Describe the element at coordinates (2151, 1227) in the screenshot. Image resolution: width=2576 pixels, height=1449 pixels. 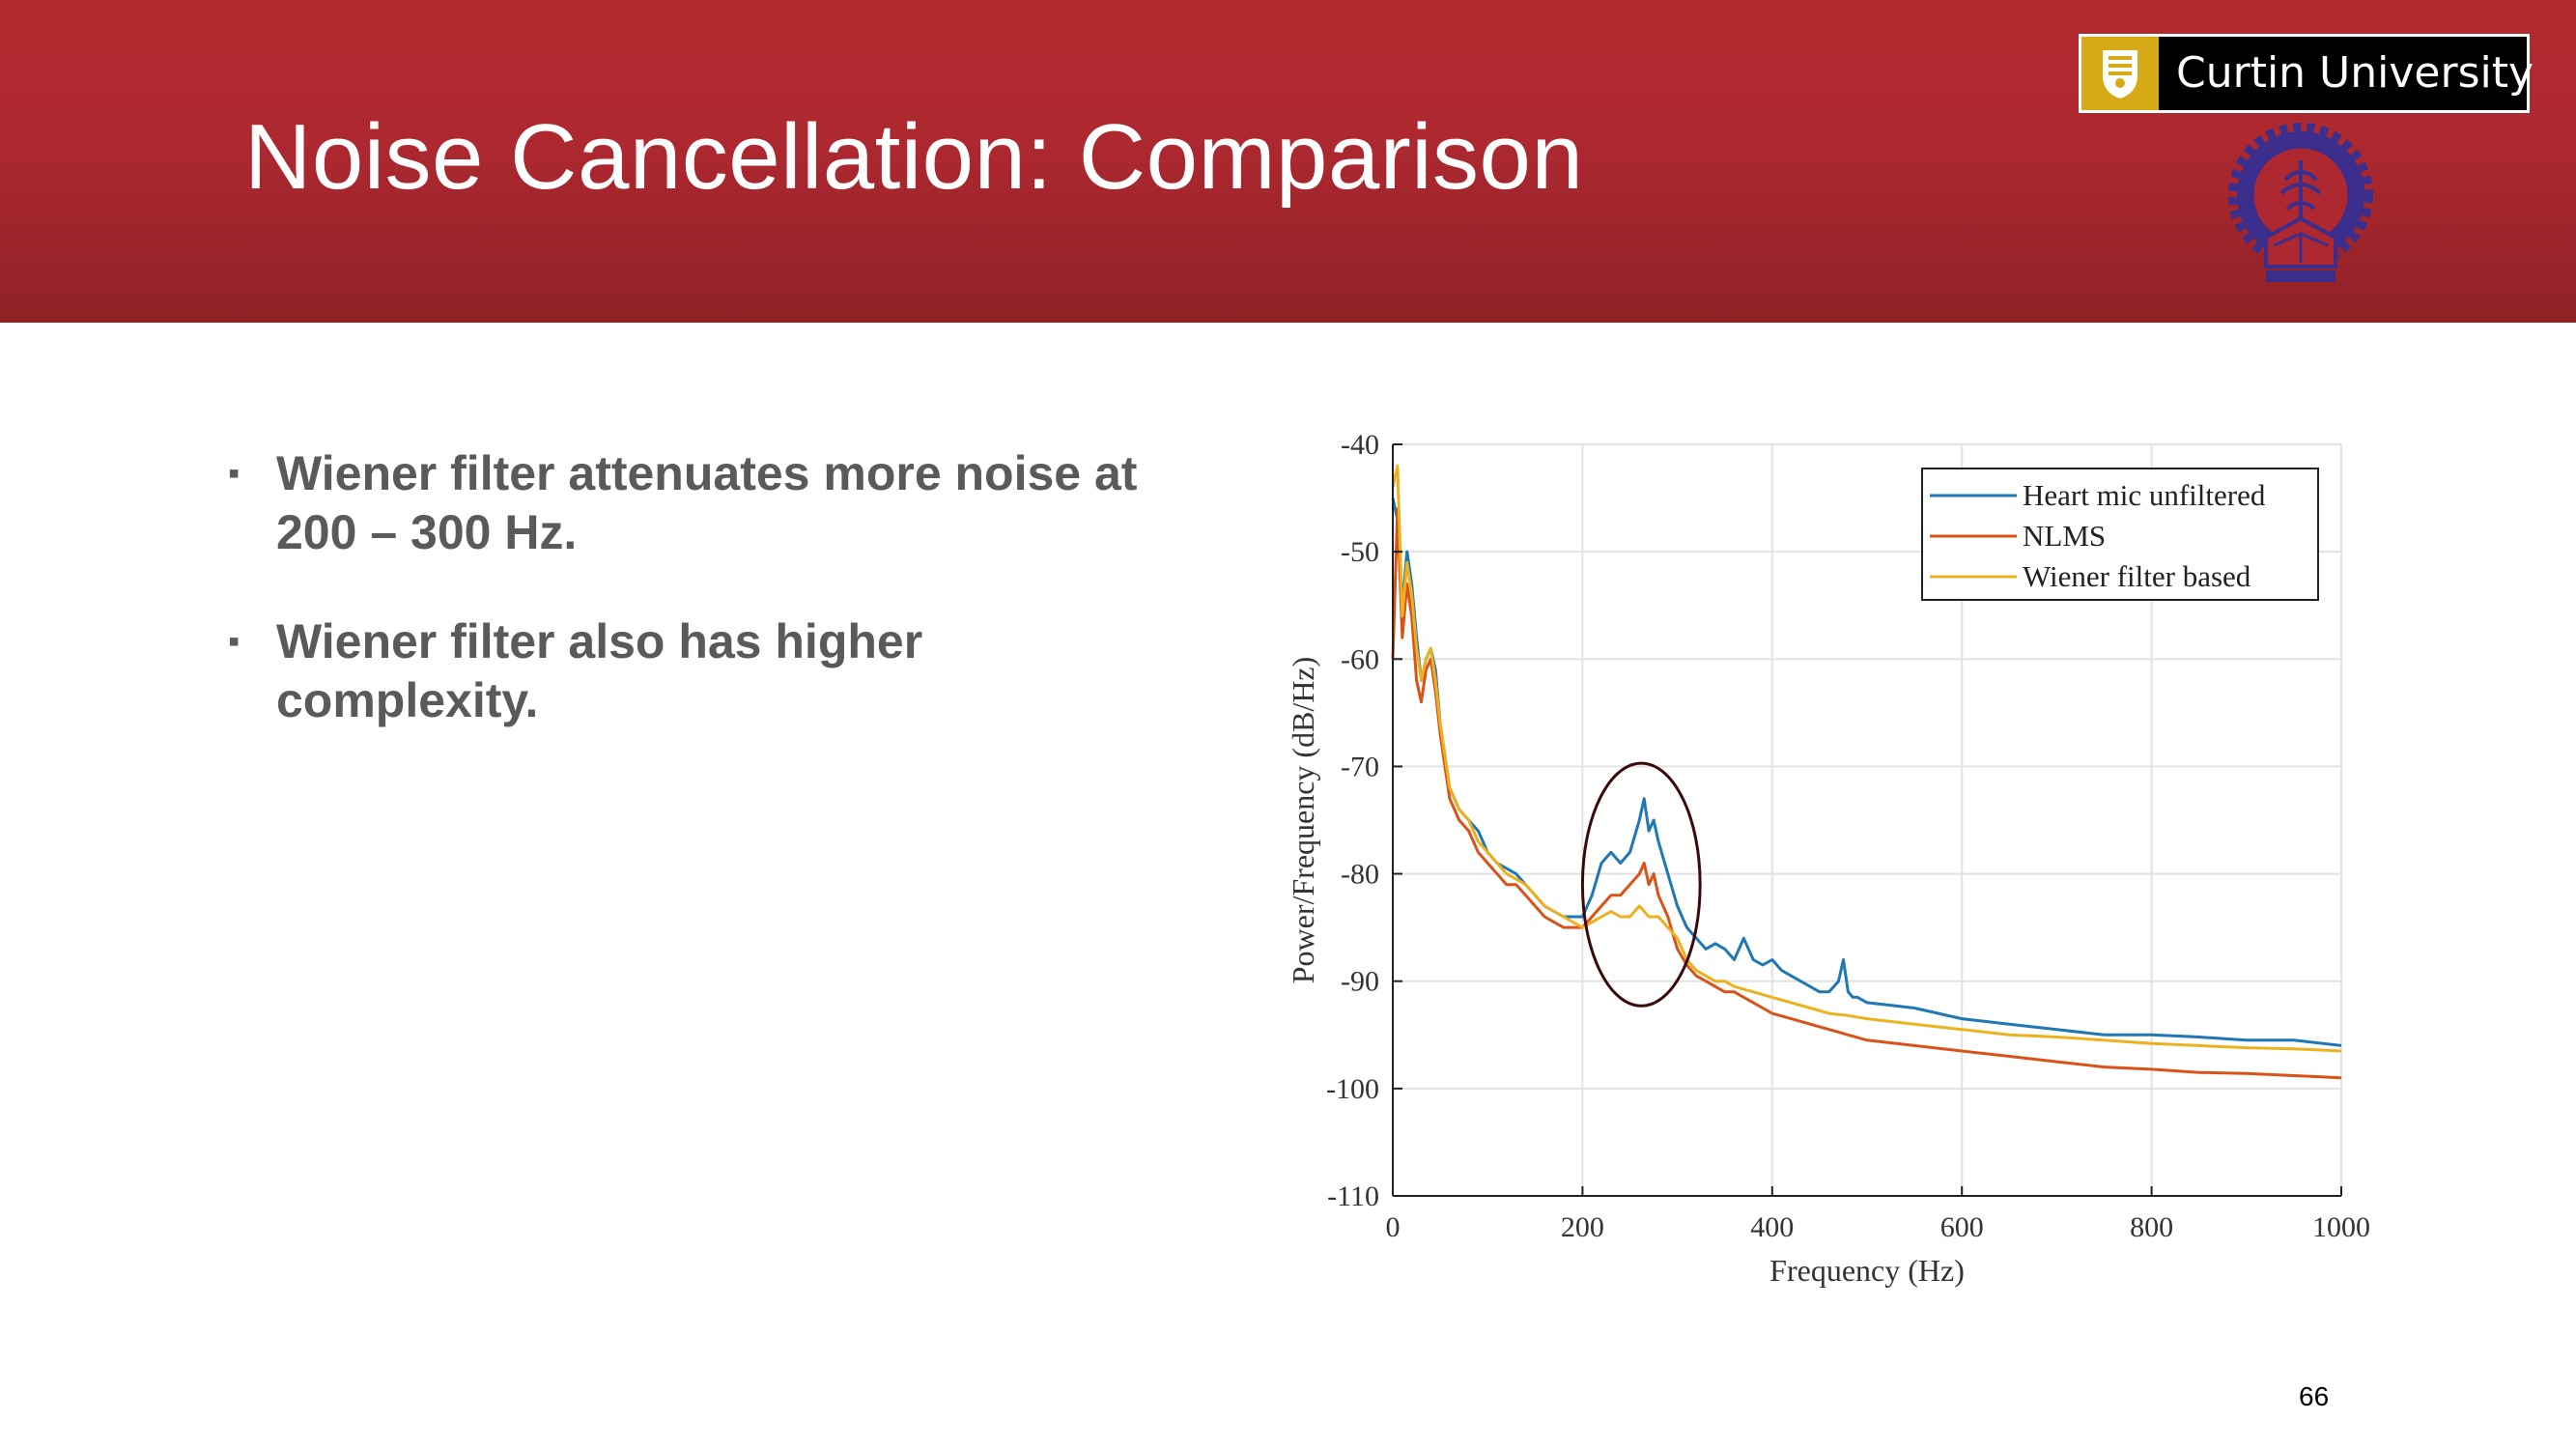
I see `x-tick-label: 800` at that location.